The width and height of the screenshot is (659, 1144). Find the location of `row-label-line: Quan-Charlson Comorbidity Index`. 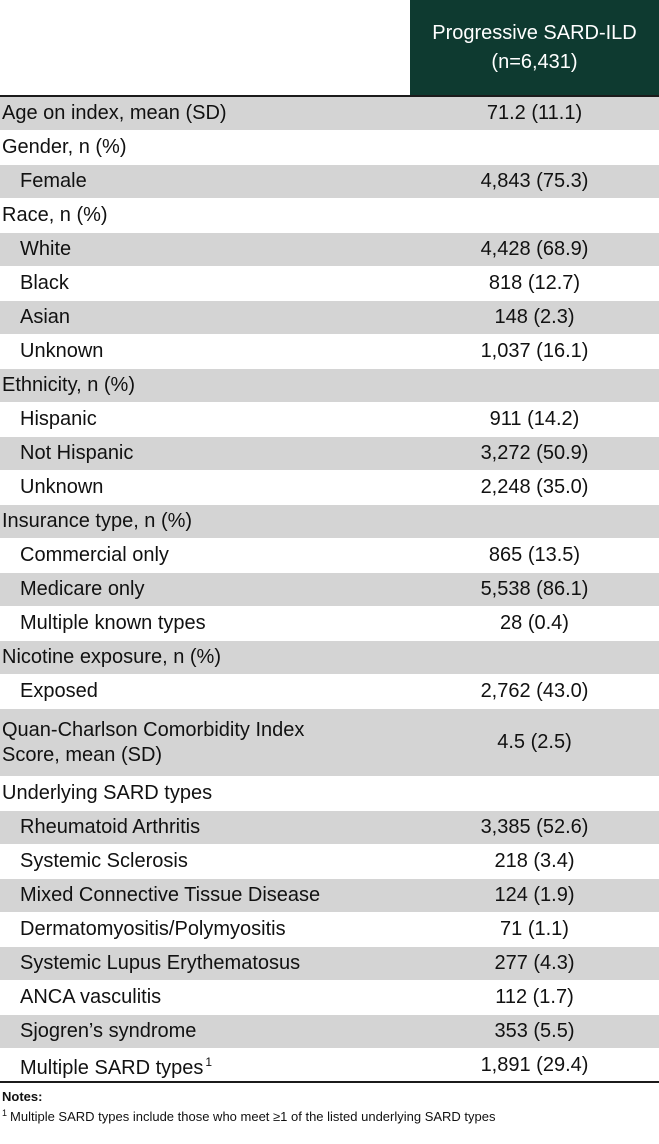

row-label-line: Quan-Charlson Comorbidity Index is located at coordinates (153, 729).